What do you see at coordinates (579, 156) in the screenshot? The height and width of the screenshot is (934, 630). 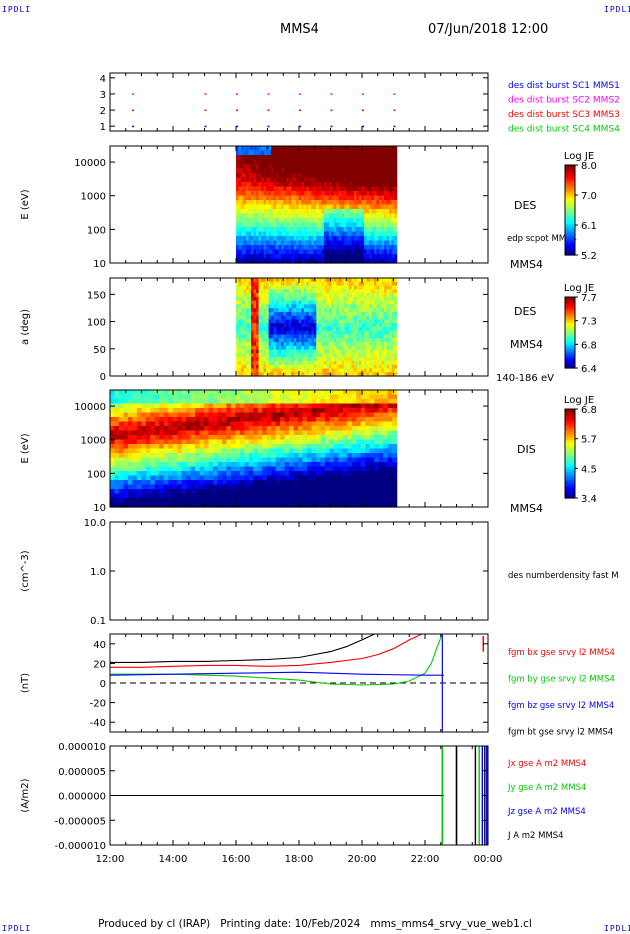 I see `colorbar-title: Log JE` at bounding box center [579, 156].